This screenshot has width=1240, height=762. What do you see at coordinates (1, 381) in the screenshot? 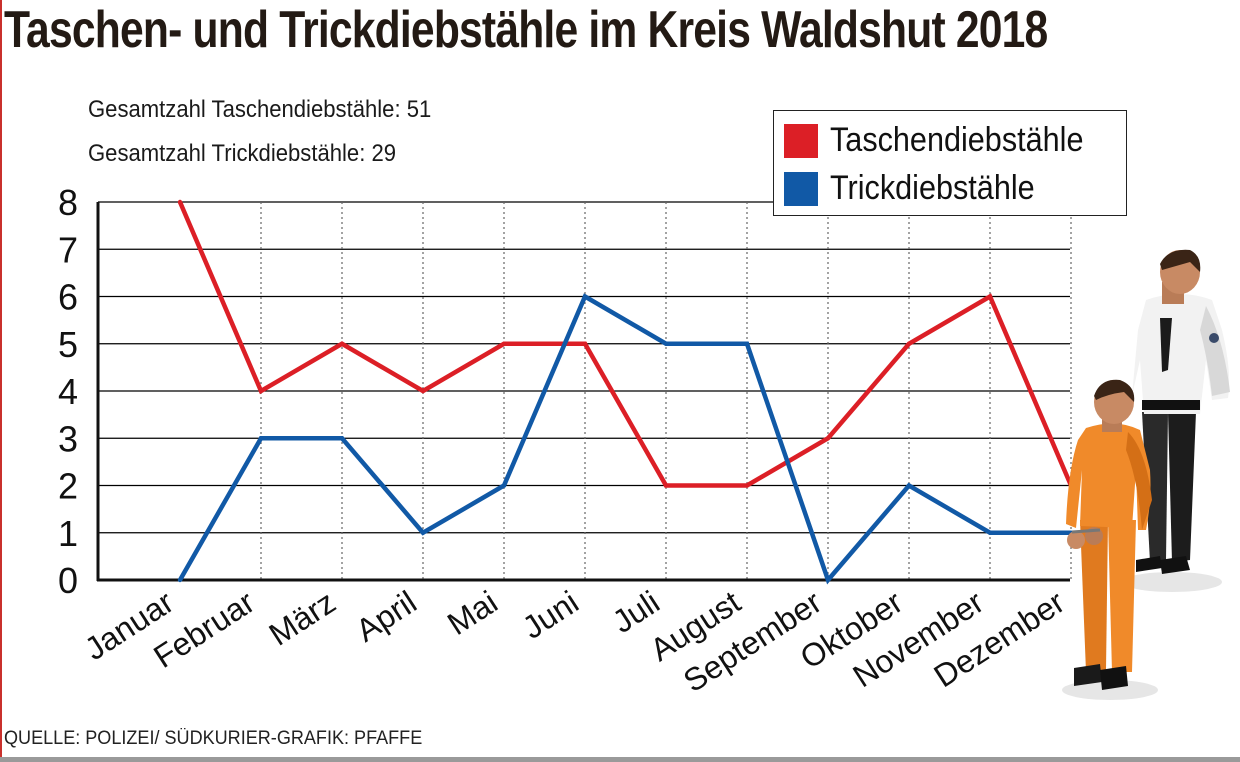
I see `left-border-rule` at bounding box center [1, 381].